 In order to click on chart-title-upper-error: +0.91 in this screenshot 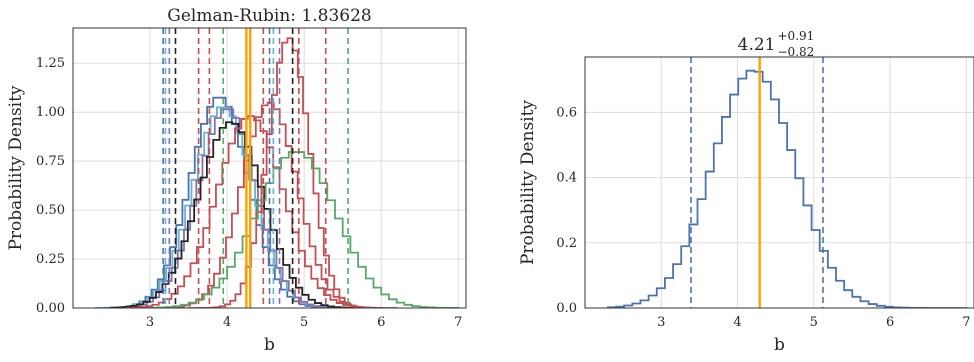, I will do `click(796, 36)`.